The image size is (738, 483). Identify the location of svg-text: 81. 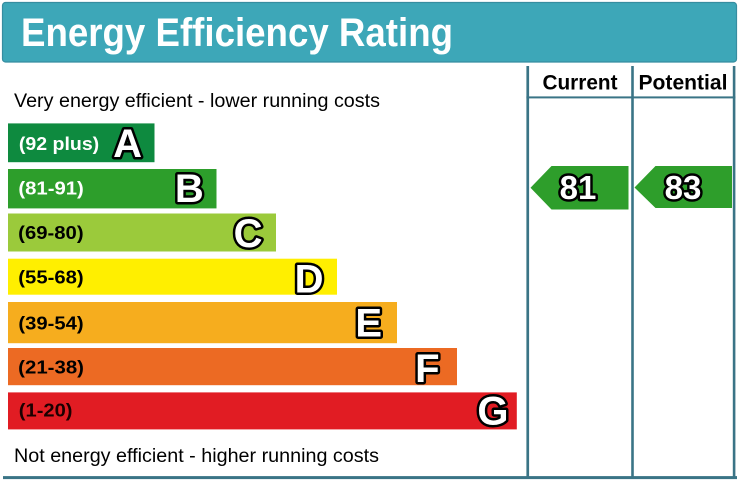
(578, 187).